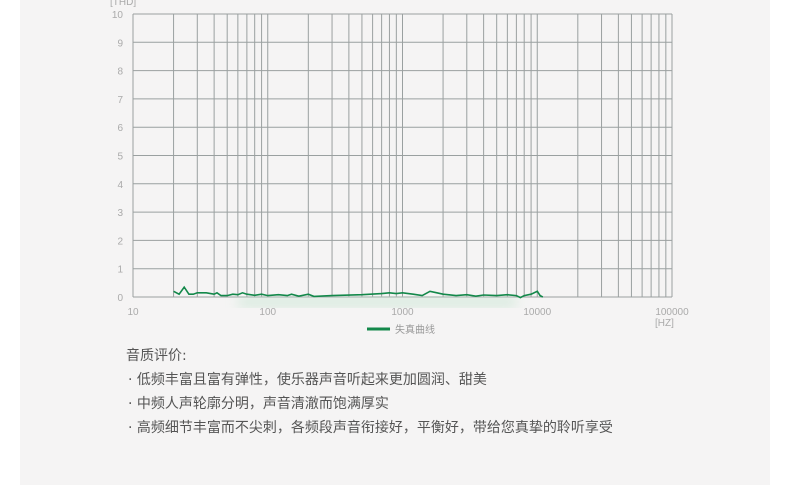 This screenshot has height=492, width=790. What do you see at coordinates (370, 428) in the screenshot?
I see `description-item: · 高频细节丰富而不尖刺，各频段声音衔接好，平衡好，带给您真挚的聆听享受` at bounding box center [370, 428].